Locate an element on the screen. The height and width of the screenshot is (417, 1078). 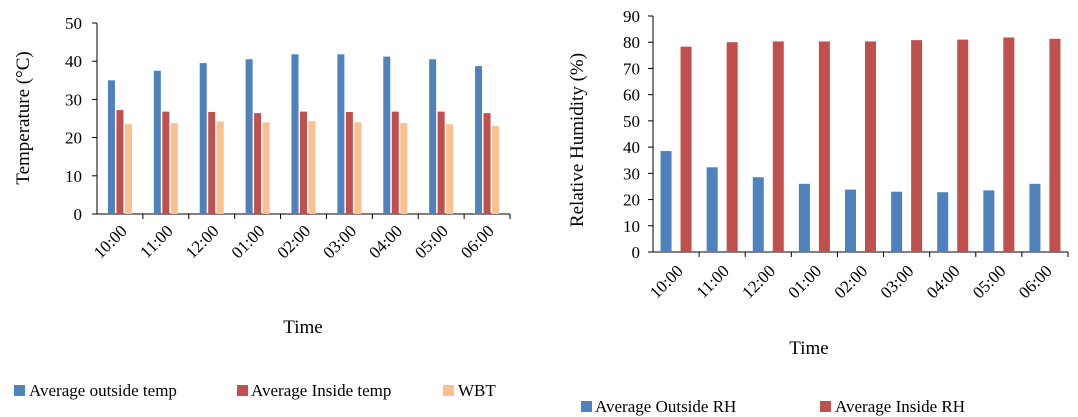
temp-x-category-label-6: 04:00 is located at coordinates (385, 241).